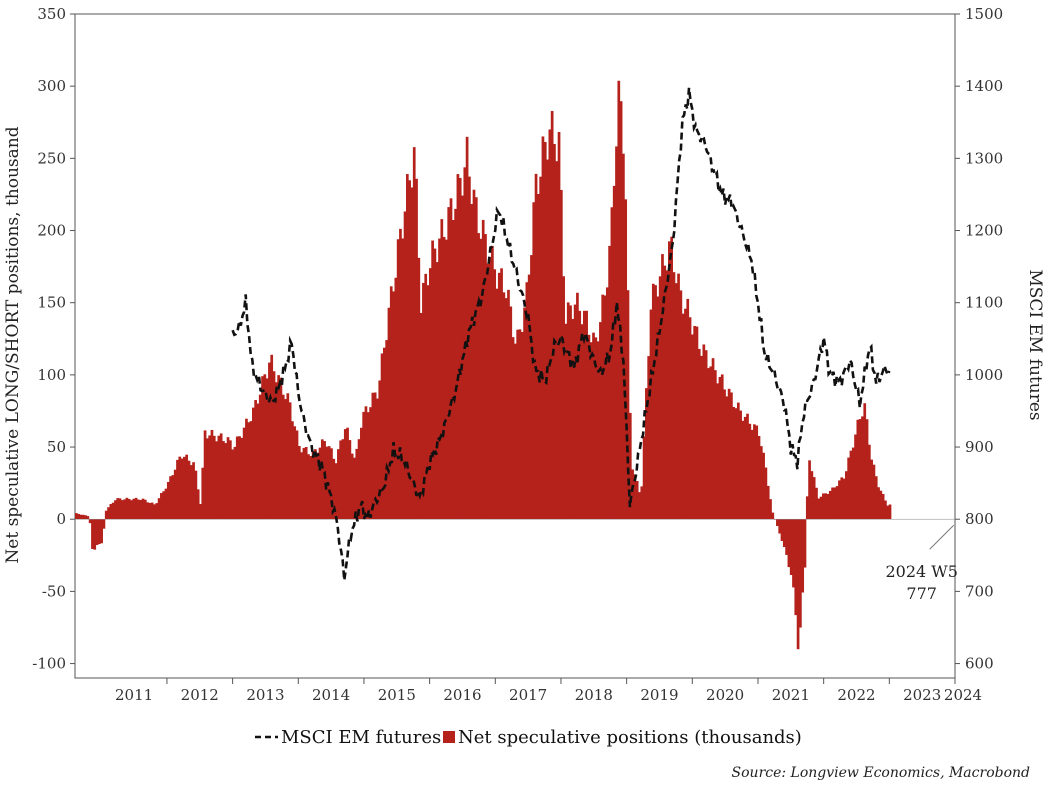 The height and width of the screenshot is (788, 1045). I want to click on left-tick-label: -100, so click(49, 664).